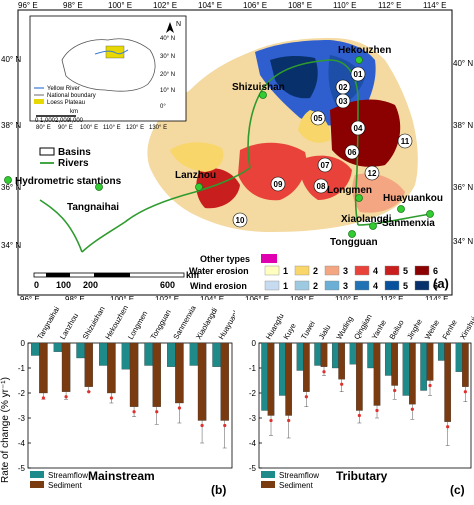 The width and height of the screenshot is (474, 505). What do you see at coordinates (167, 39) in the screenshot?
I see `svg-text: 40° N` at bounding box center [167, 39].